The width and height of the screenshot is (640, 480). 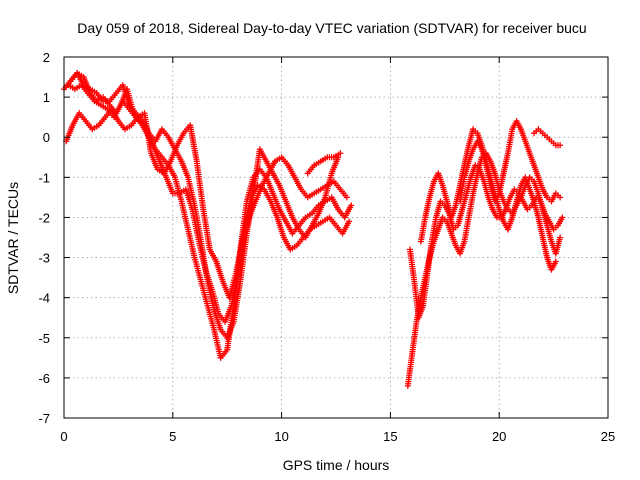 I want to click on x-axis-label: GPS time / hours, so click(x=336, y=465).